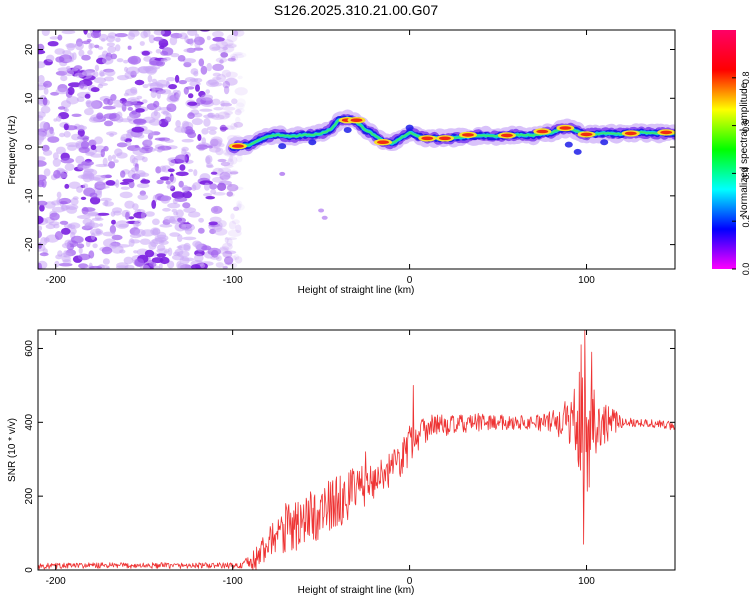 Image resolution: width=750 pixels, height=600 pixels. Describe the element at coordinates (630, 133) in the screenshot. I see `ridge-peak-core` at that location.